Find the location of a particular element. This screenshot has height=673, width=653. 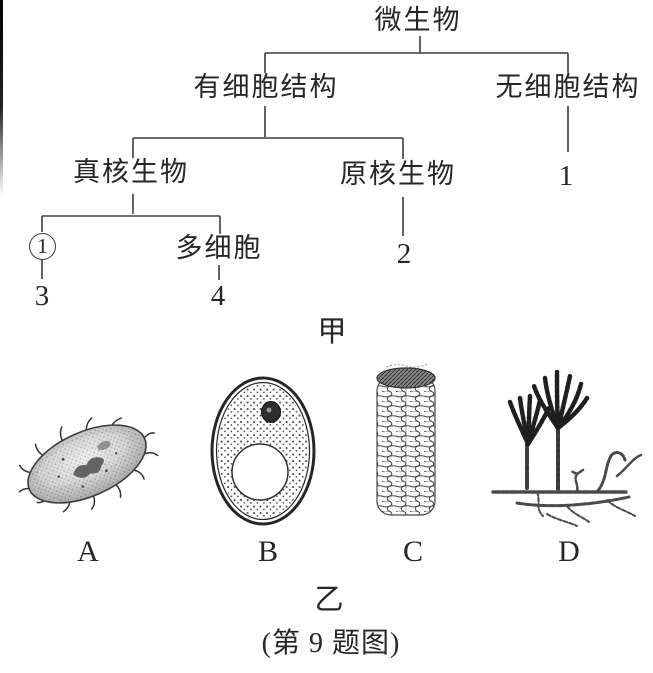

bacterium-with-flagella-icon is located at coordinates (88, 465).